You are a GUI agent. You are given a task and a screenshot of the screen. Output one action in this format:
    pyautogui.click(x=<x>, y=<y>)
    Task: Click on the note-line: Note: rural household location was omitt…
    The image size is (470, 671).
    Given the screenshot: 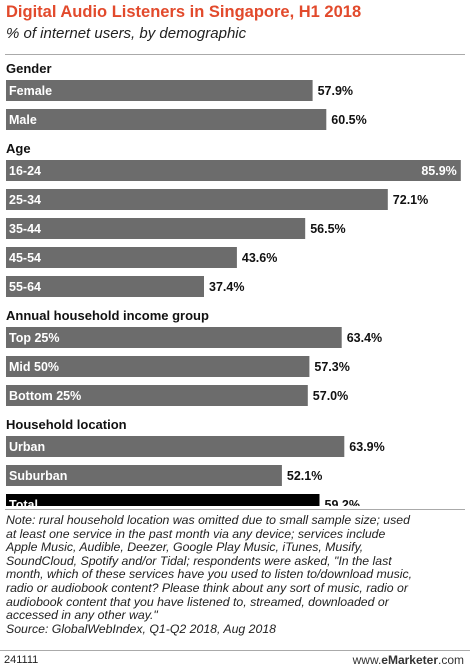 What is the action you would take?
    pyautogui.click(x=208, y=520)
    